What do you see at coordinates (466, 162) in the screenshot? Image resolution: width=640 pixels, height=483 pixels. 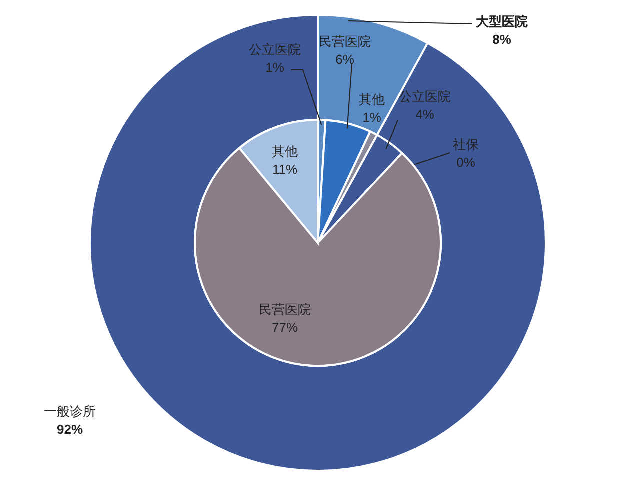 I see `text: 0%` at bounding box center [466, 162].